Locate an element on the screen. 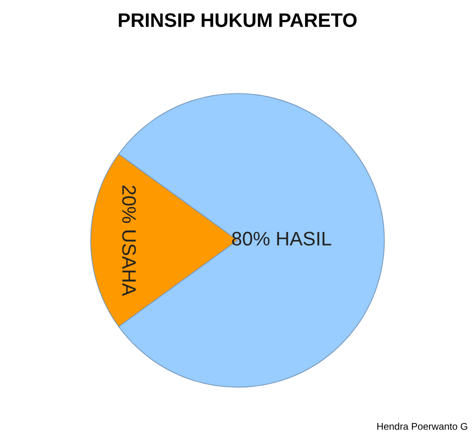  slice-label: 80% HASIL is located at coordinates (282, 239).